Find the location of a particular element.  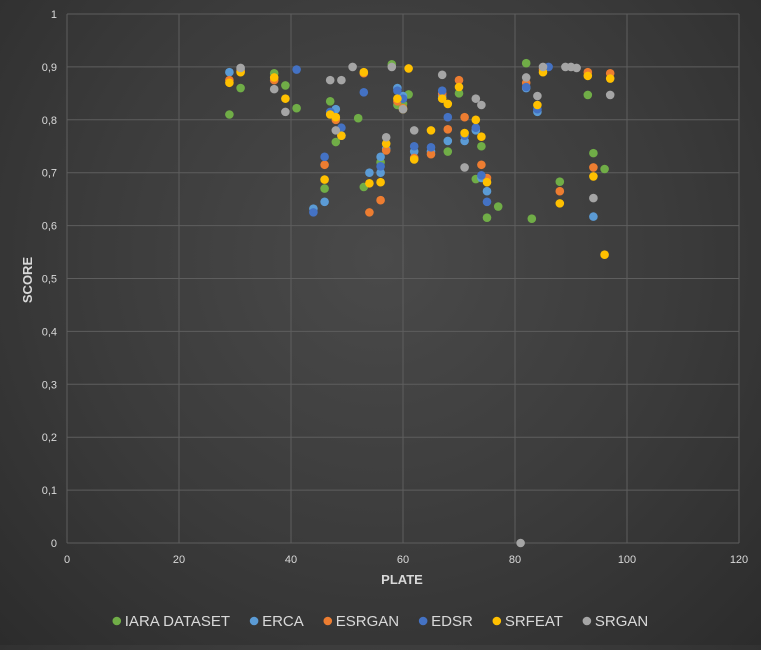

x-tick-label: 120 is located at coordinates (739, 560).